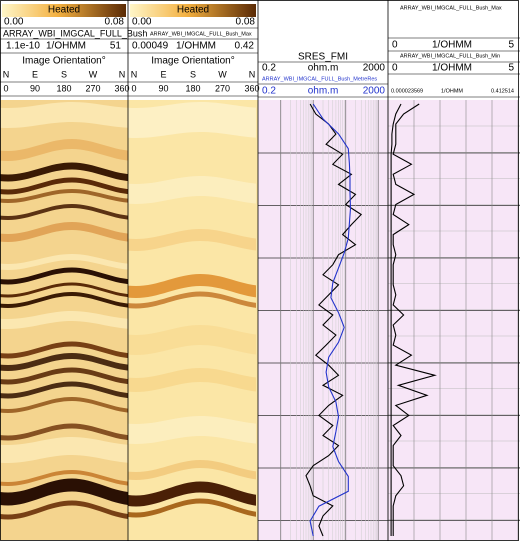 The image size is (520, 544). I want to click on range-min: 1.1e-10, so click(23, 46).